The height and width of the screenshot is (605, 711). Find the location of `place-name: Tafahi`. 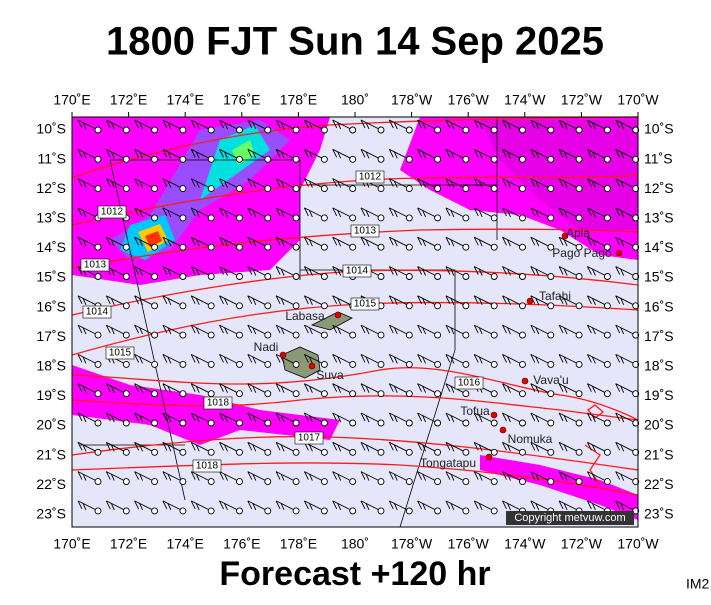

place-name: Tafahi is located at coordinates (555, 296).